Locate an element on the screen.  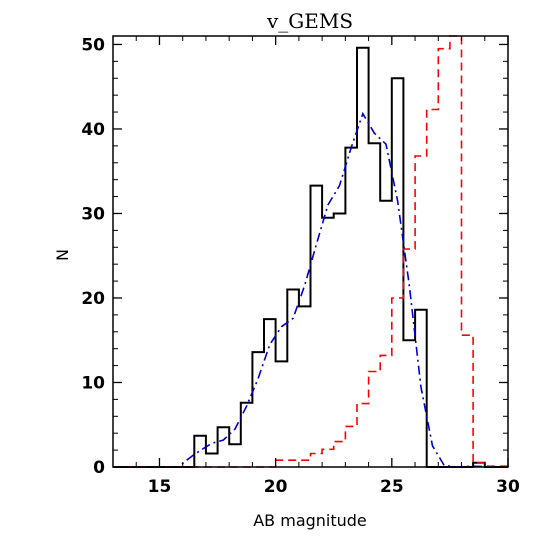
x-tick-label: 25 is located at coordinates (392, 487).